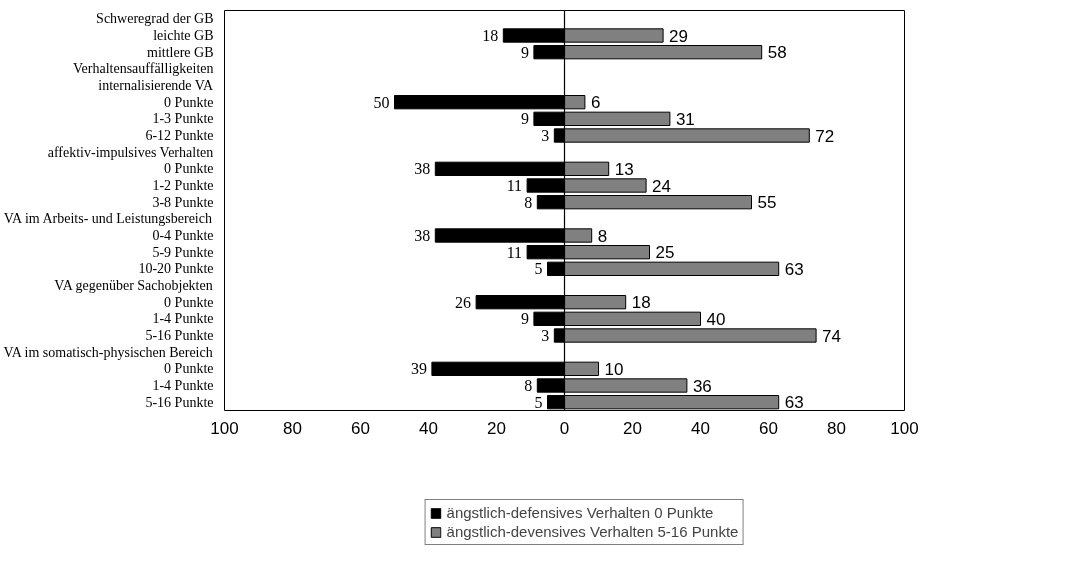 The height and width of the screenshot is (574, 1070). Describe the element at coordinates (665, 253) in the screenshot. I see `data-label: 25` at that location.